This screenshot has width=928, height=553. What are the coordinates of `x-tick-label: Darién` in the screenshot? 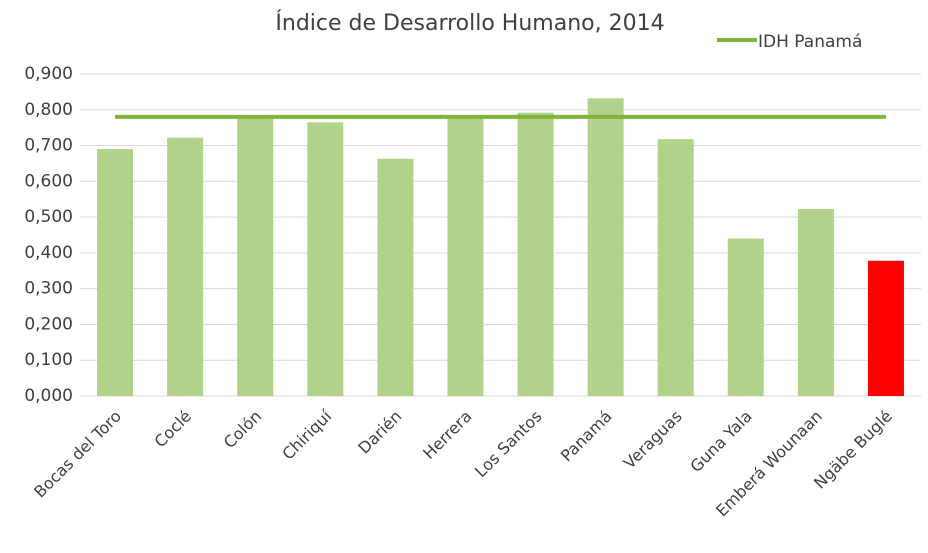 It's located at (379, 432).